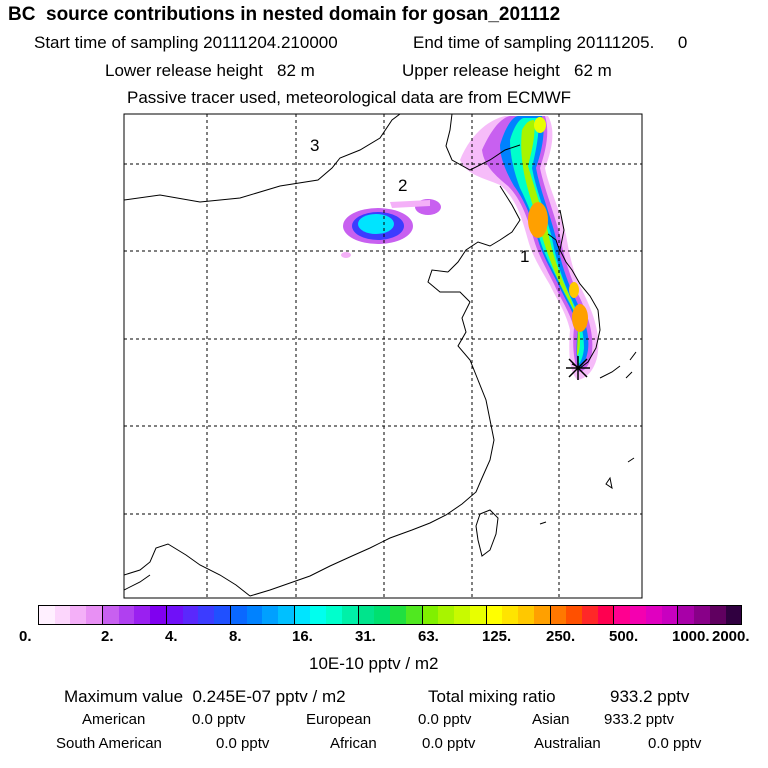  I want to click on lower-release-label: Lower release height 82 m, so click(210, 70).